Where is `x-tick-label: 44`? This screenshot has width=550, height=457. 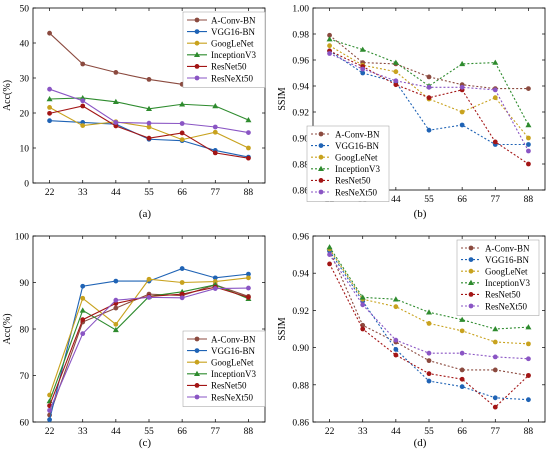
x-tick-label: 44 is located at coordinates (396, 432).